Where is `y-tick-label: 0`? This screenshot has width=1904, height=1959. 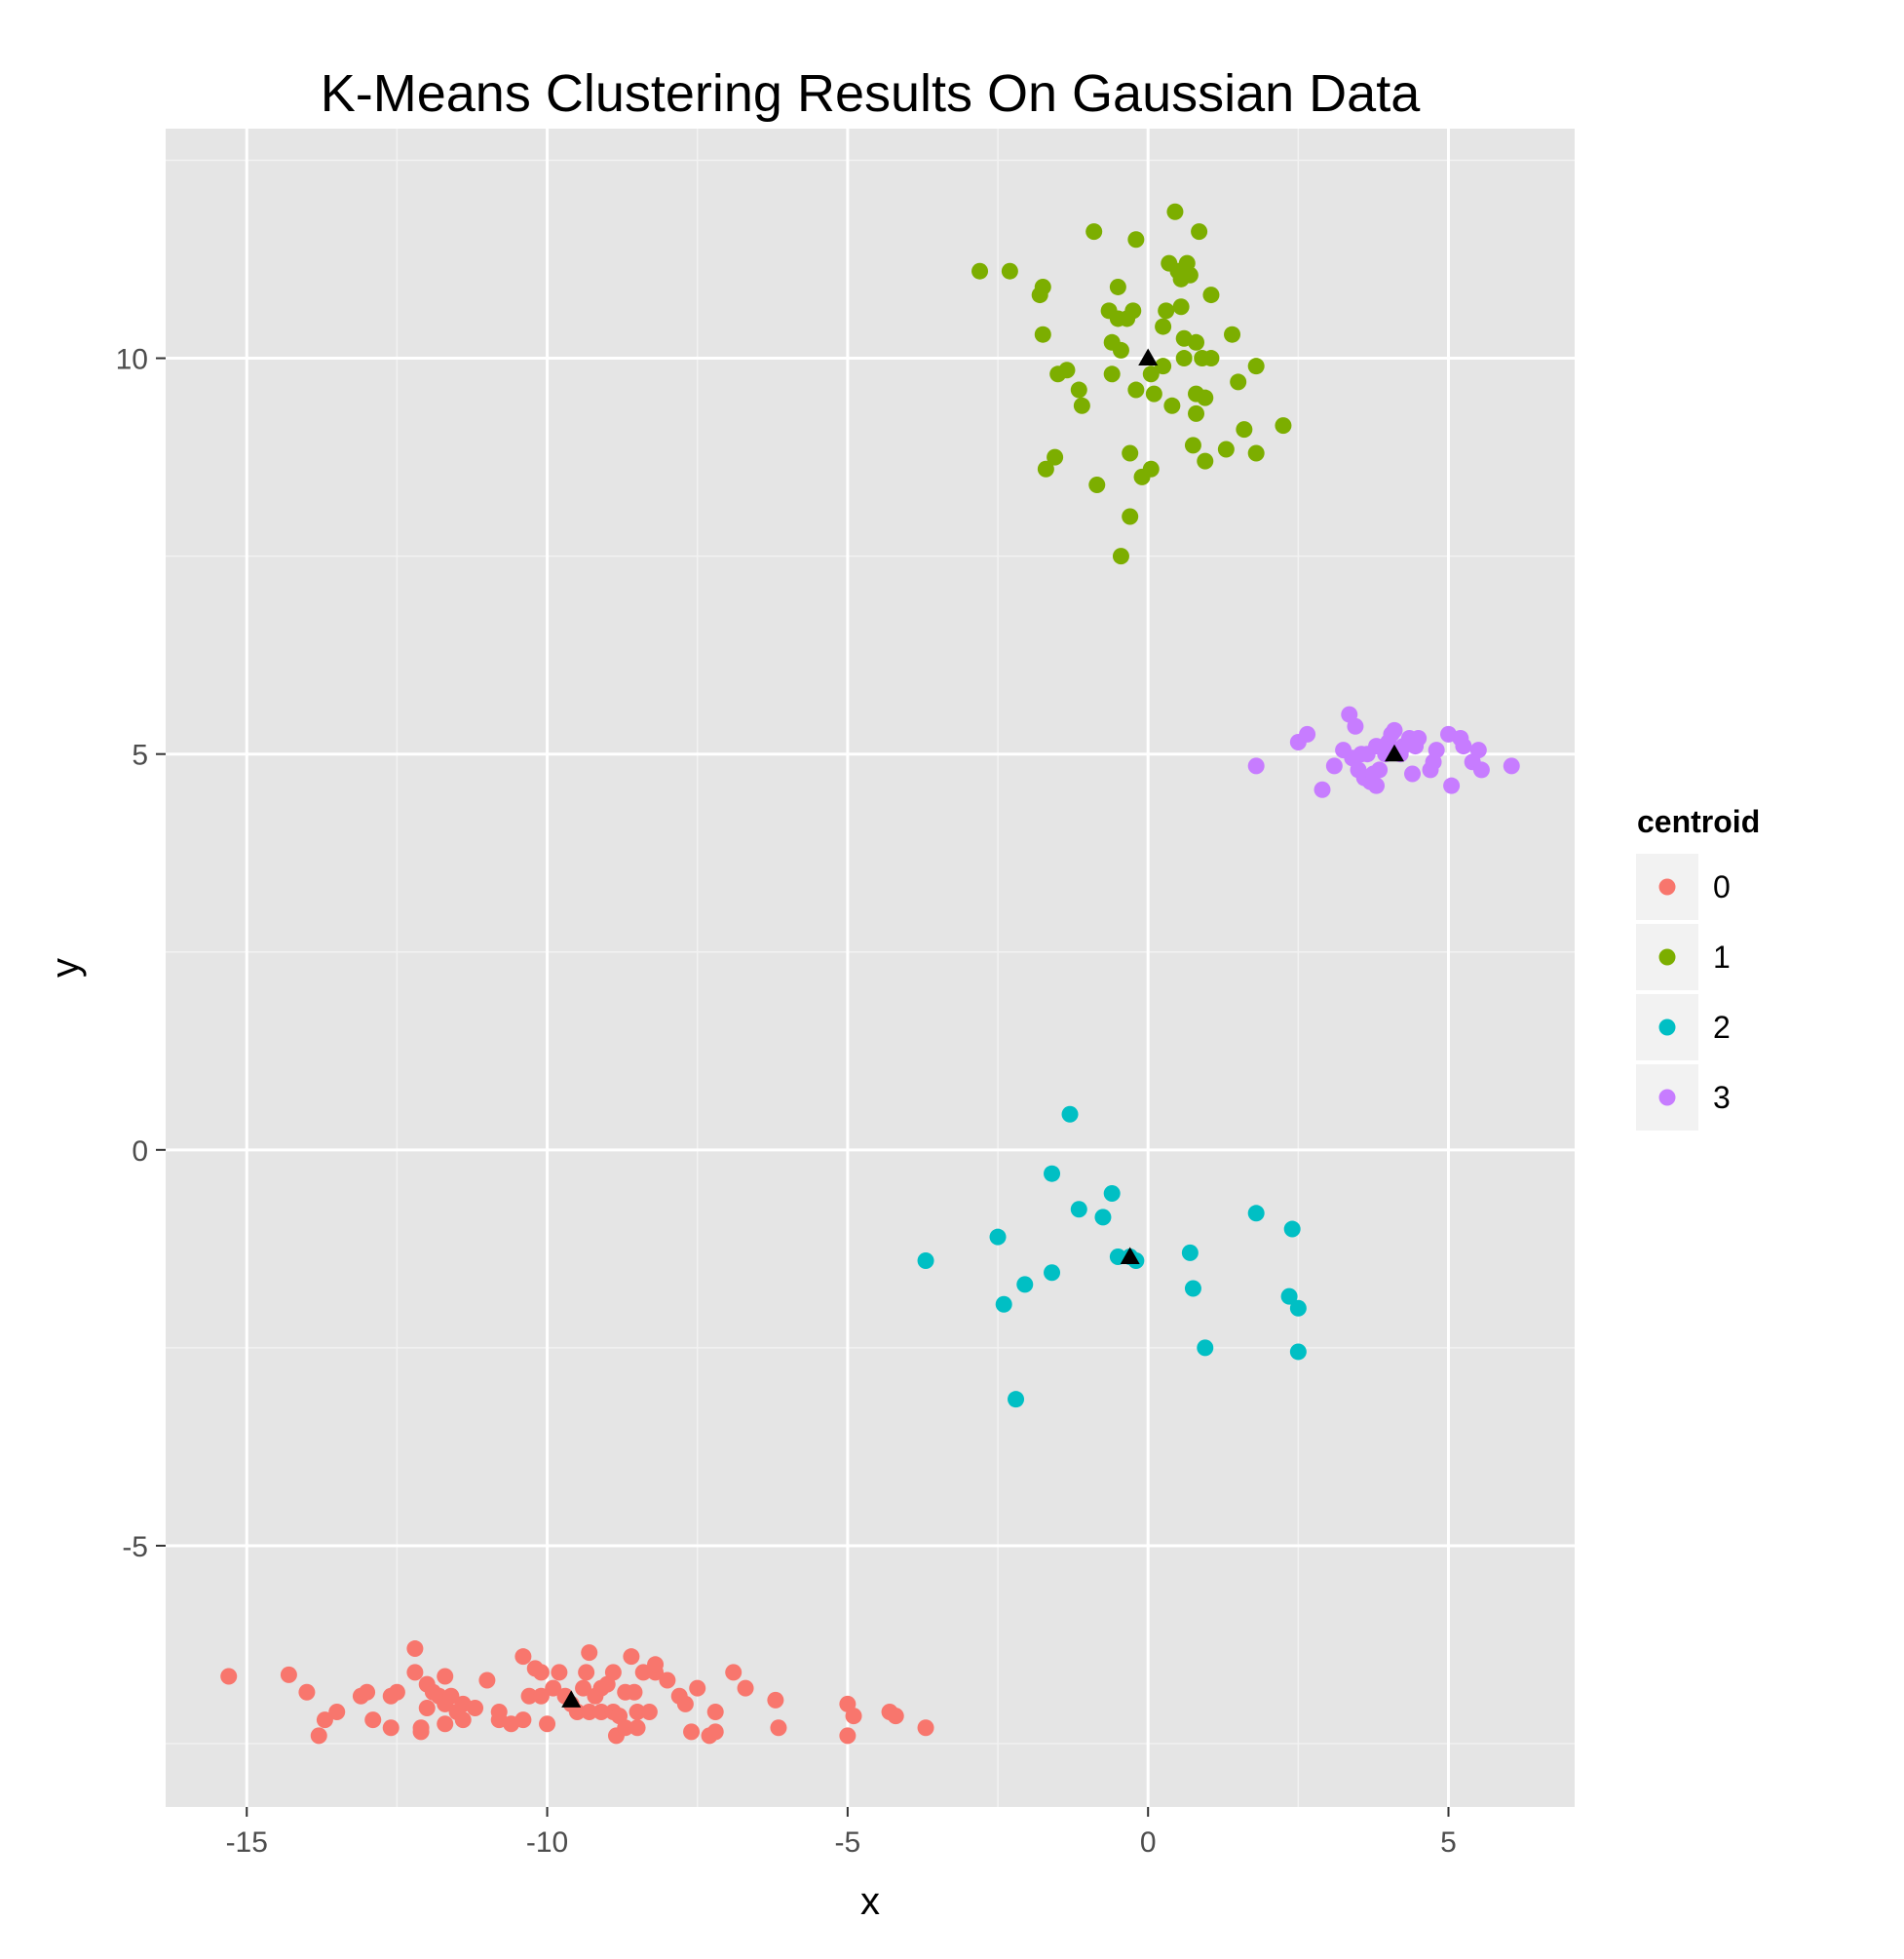
y-tick-label: 0 is located at coordinates (140, 1151).